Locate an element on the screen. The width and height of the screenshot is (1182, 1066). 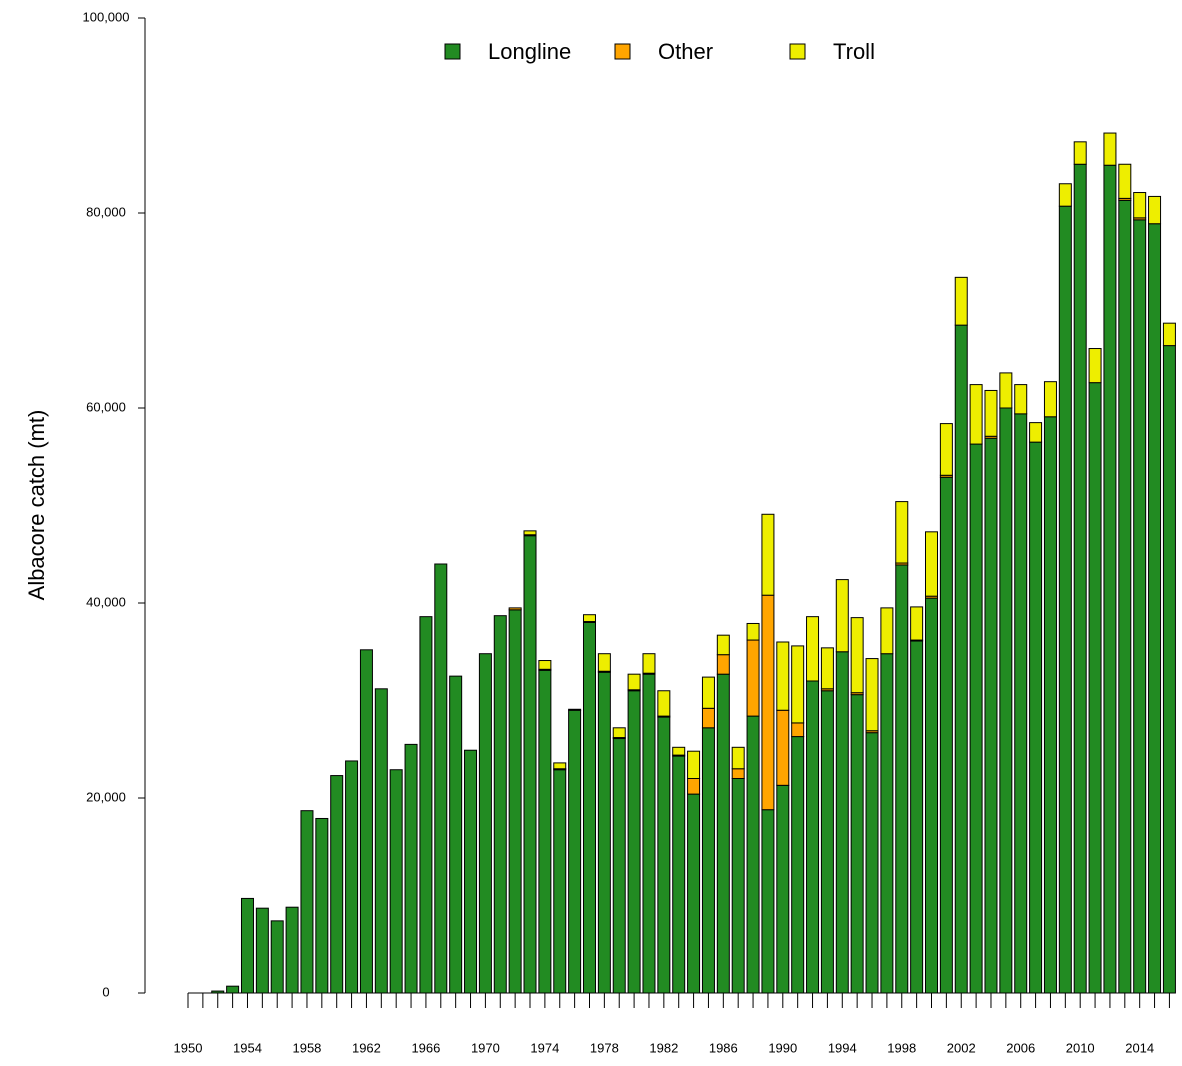
legend-label: Troll is located at coordinates (854, 51).